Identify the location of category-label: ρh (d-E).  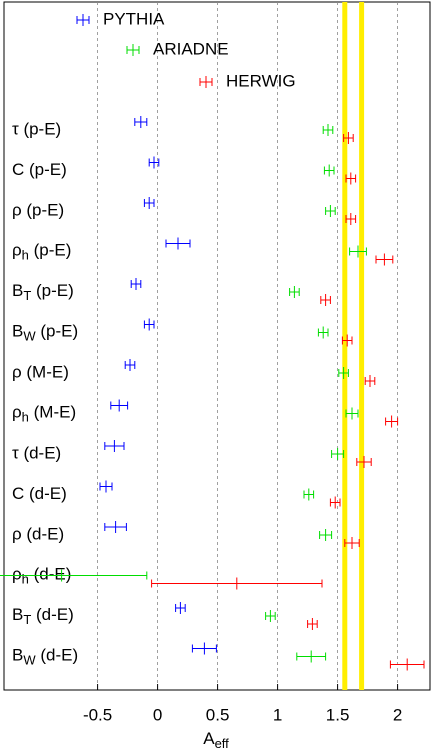
(41, 576).